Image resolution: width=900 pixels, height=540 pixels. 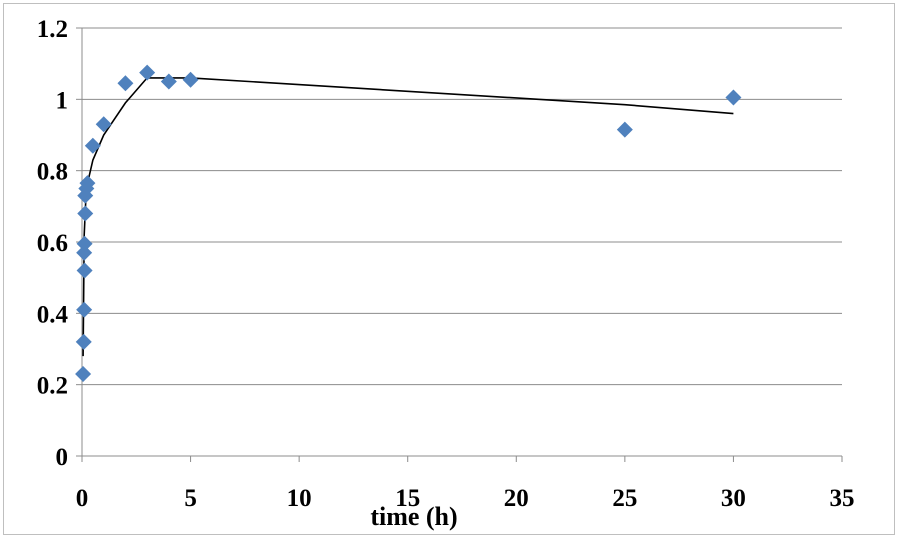 What do you see at coordinates (62, 457) in the screenshot?
I see `y-tick-label: 0` at bounding box center [62, 457].